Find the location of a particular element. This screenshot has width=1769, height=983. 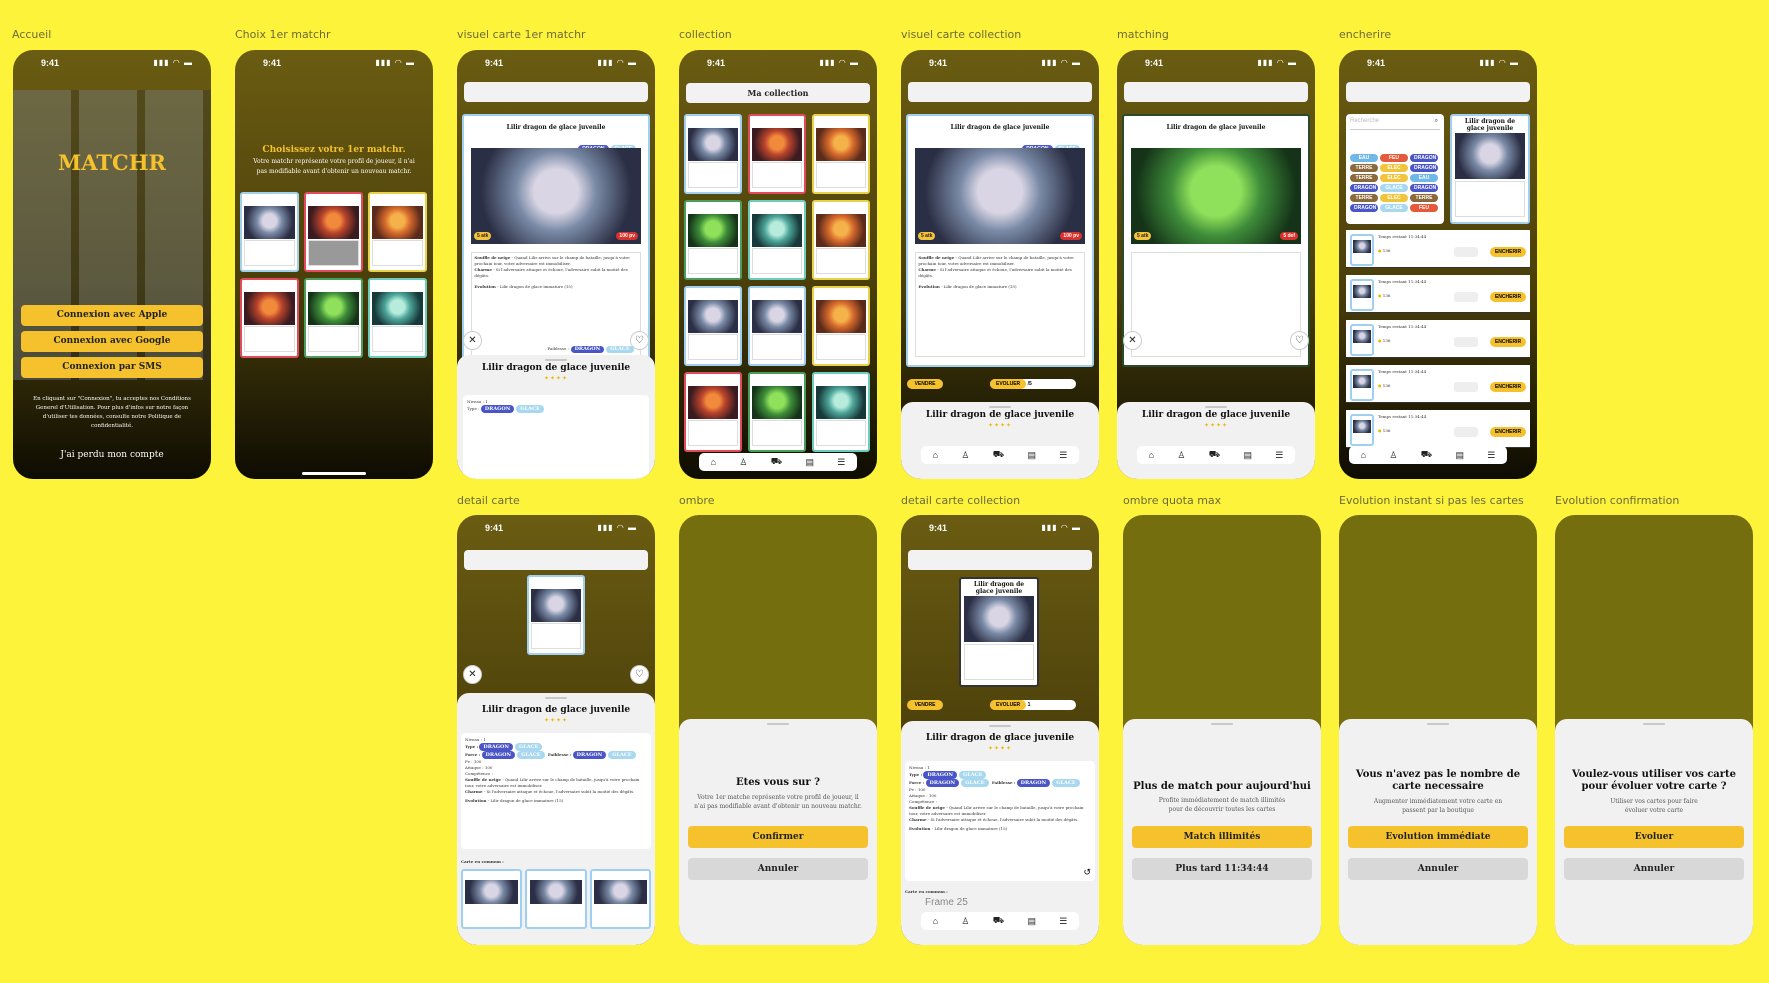

undo-icon: ↺ is located at coordinates (1087, 872).